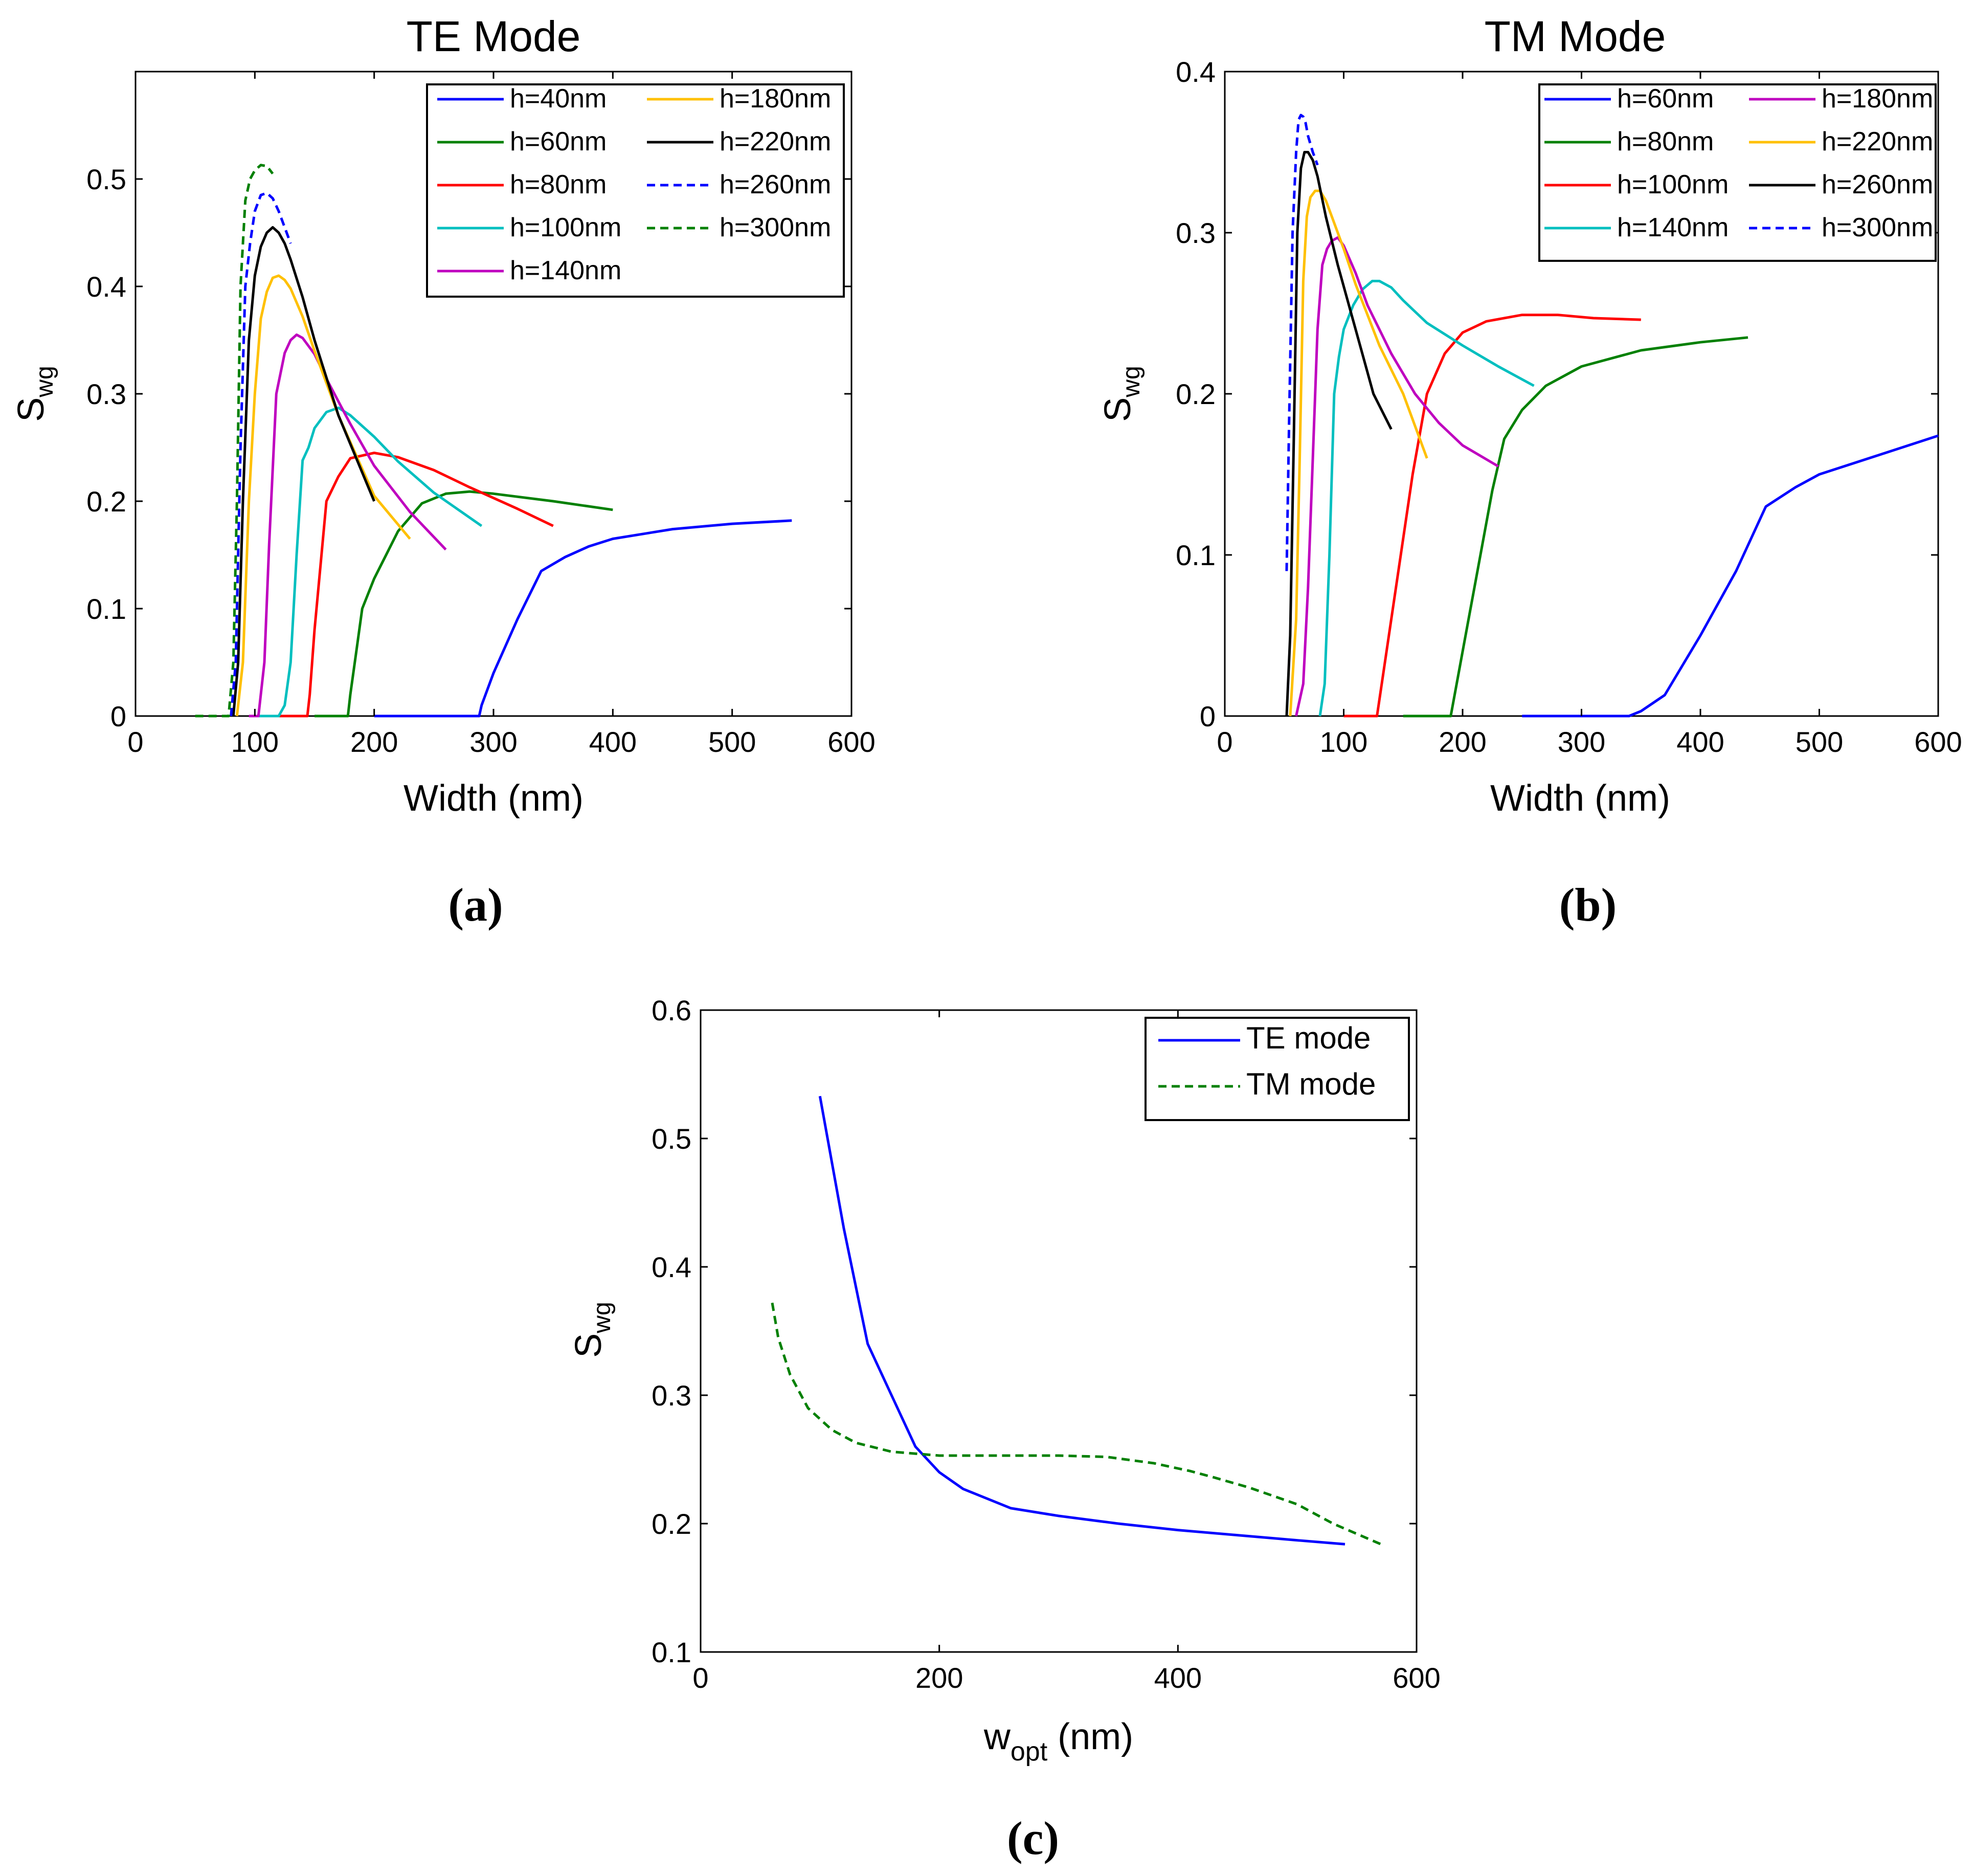 The width and height of the screenshot is (1974, 1876). What do you see at coordinates (1462, 742) in the screenshot?
I see `x-tick-label-b-2: 200` at bounding box center [1462, 742].